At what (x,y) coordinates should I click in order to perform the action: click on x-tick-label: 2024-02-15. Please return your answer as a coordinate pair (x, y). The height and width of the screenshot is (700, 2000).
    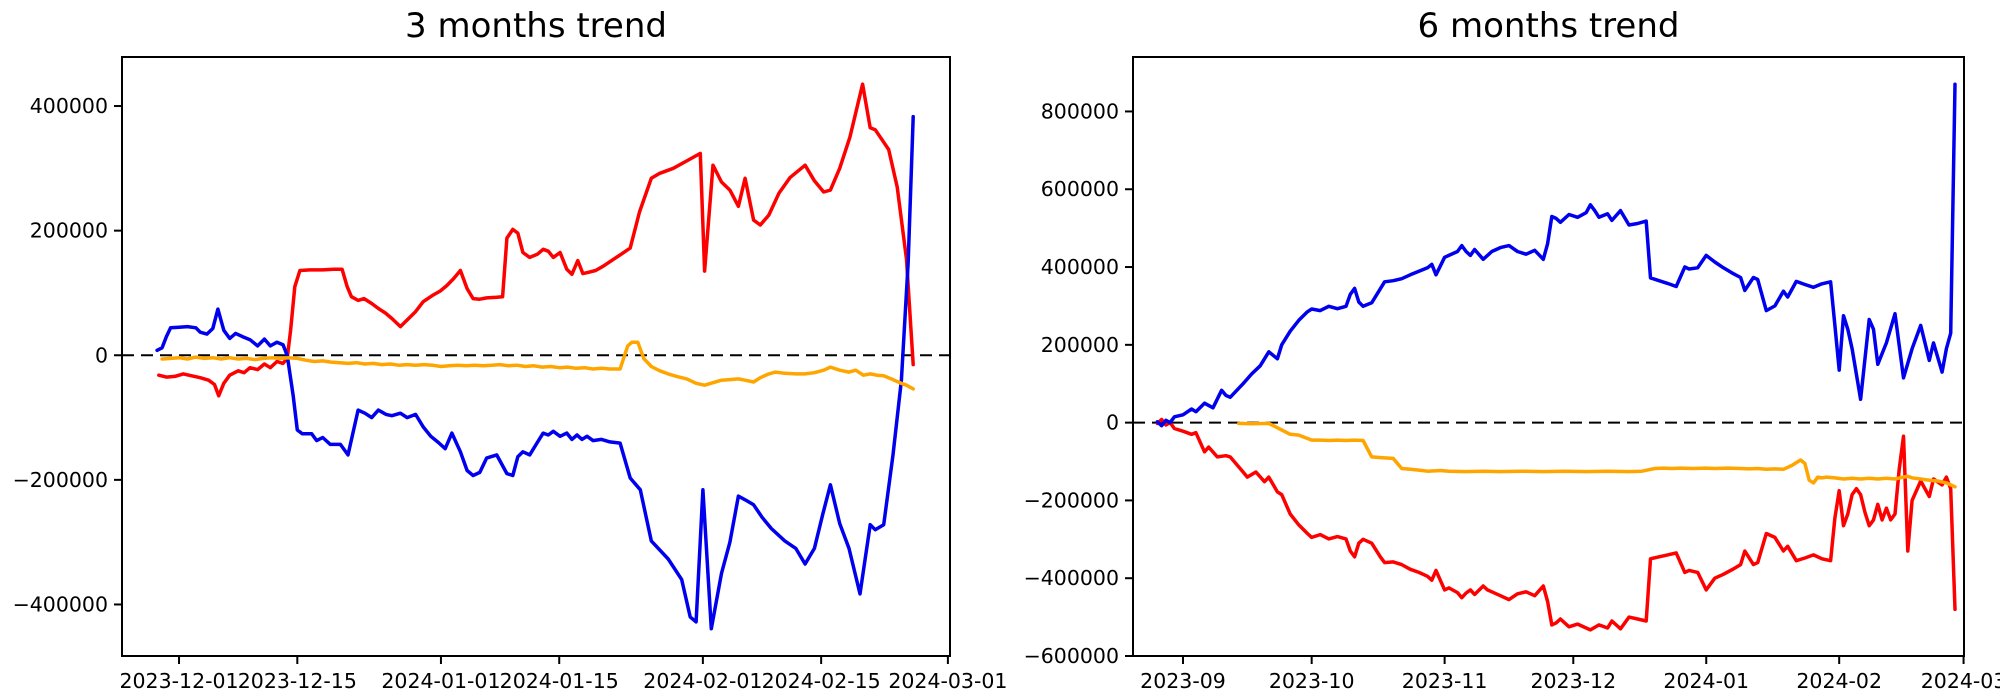
    Looking at the image, I should click on (821, 681).